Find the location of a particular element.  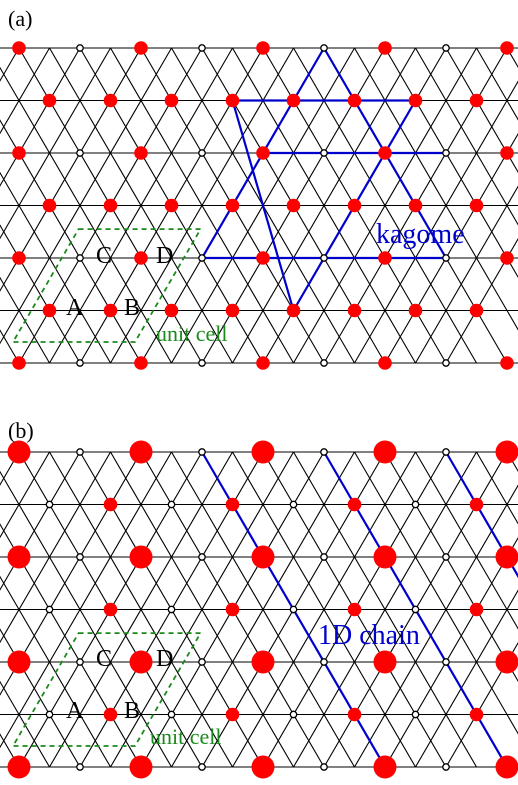

site-label-a-D: D is located at coordinates (164, 256).